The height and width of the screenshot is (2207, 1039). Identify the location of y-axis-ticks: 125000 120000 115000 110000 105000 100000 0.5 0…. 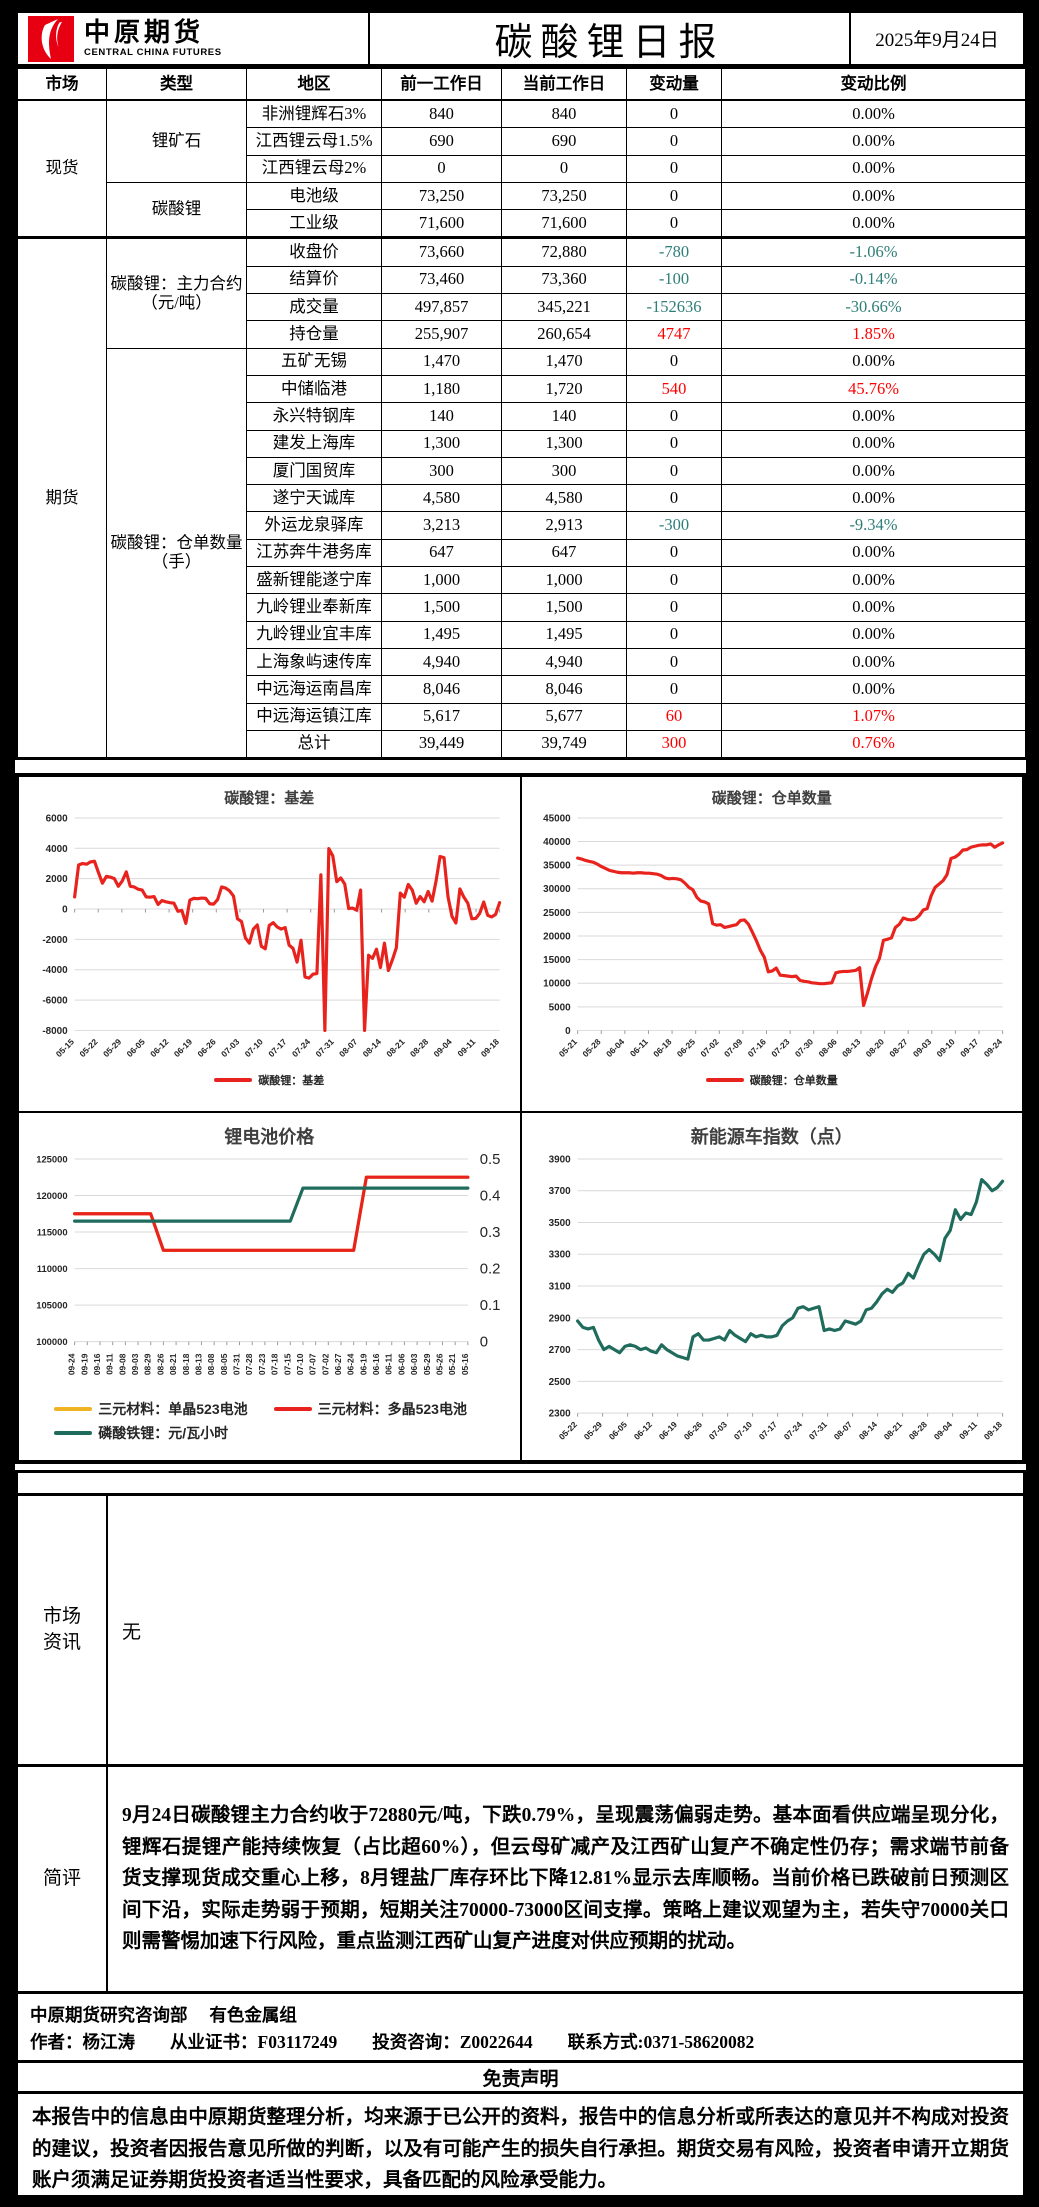
(268, 1251).